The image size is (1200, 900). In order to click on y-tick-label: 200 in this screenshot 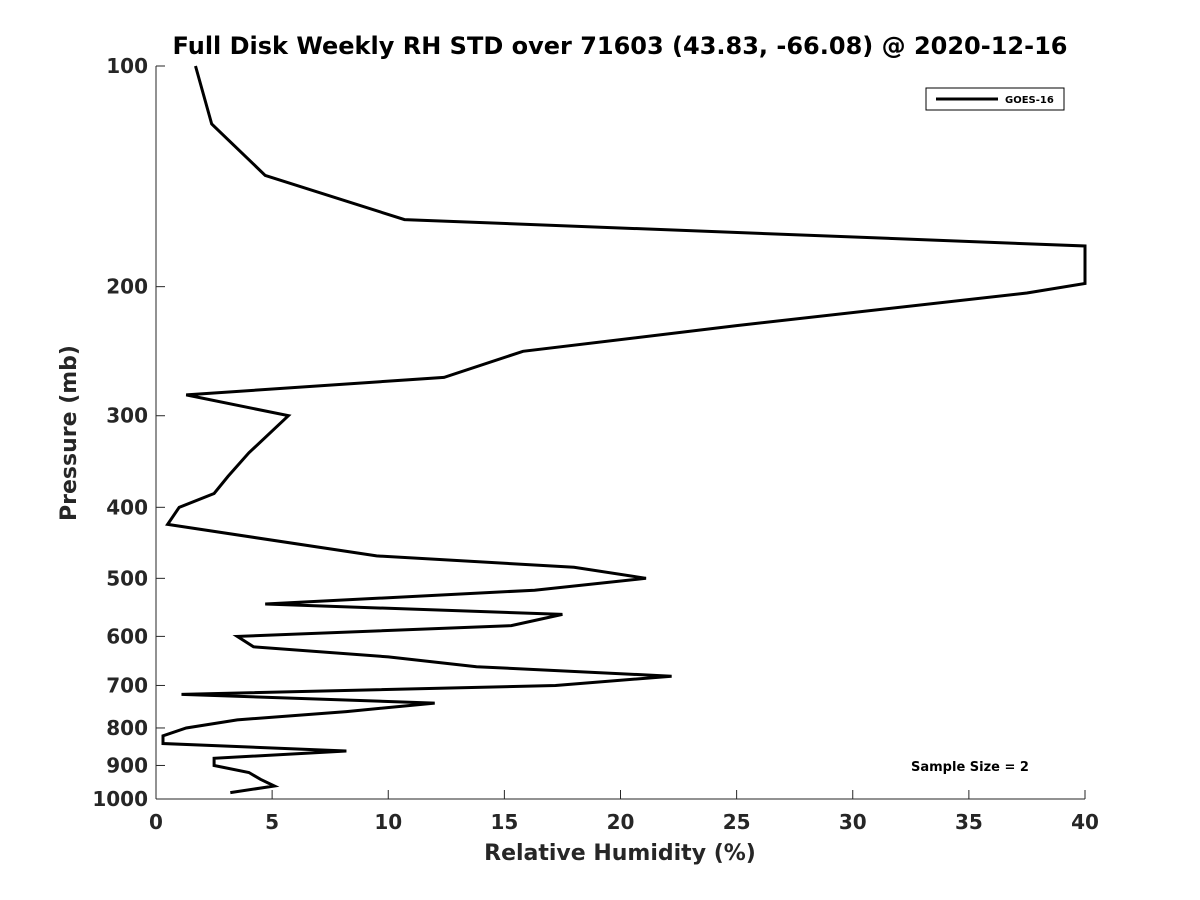, I will do `click(127, 287)`.